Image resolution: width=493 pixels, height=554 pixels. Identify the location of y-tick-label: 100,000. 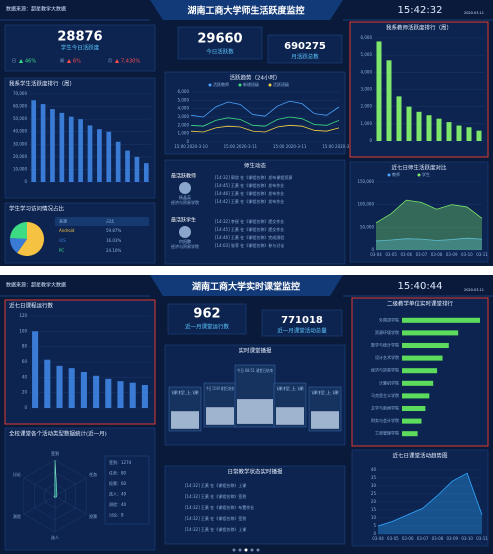
(365, 204).